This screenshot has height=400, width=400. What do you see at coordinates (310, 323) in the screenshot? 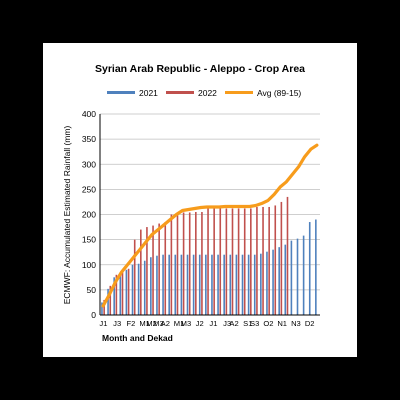
I see `x-tick-label: D2` at bounding box center [310, 323].